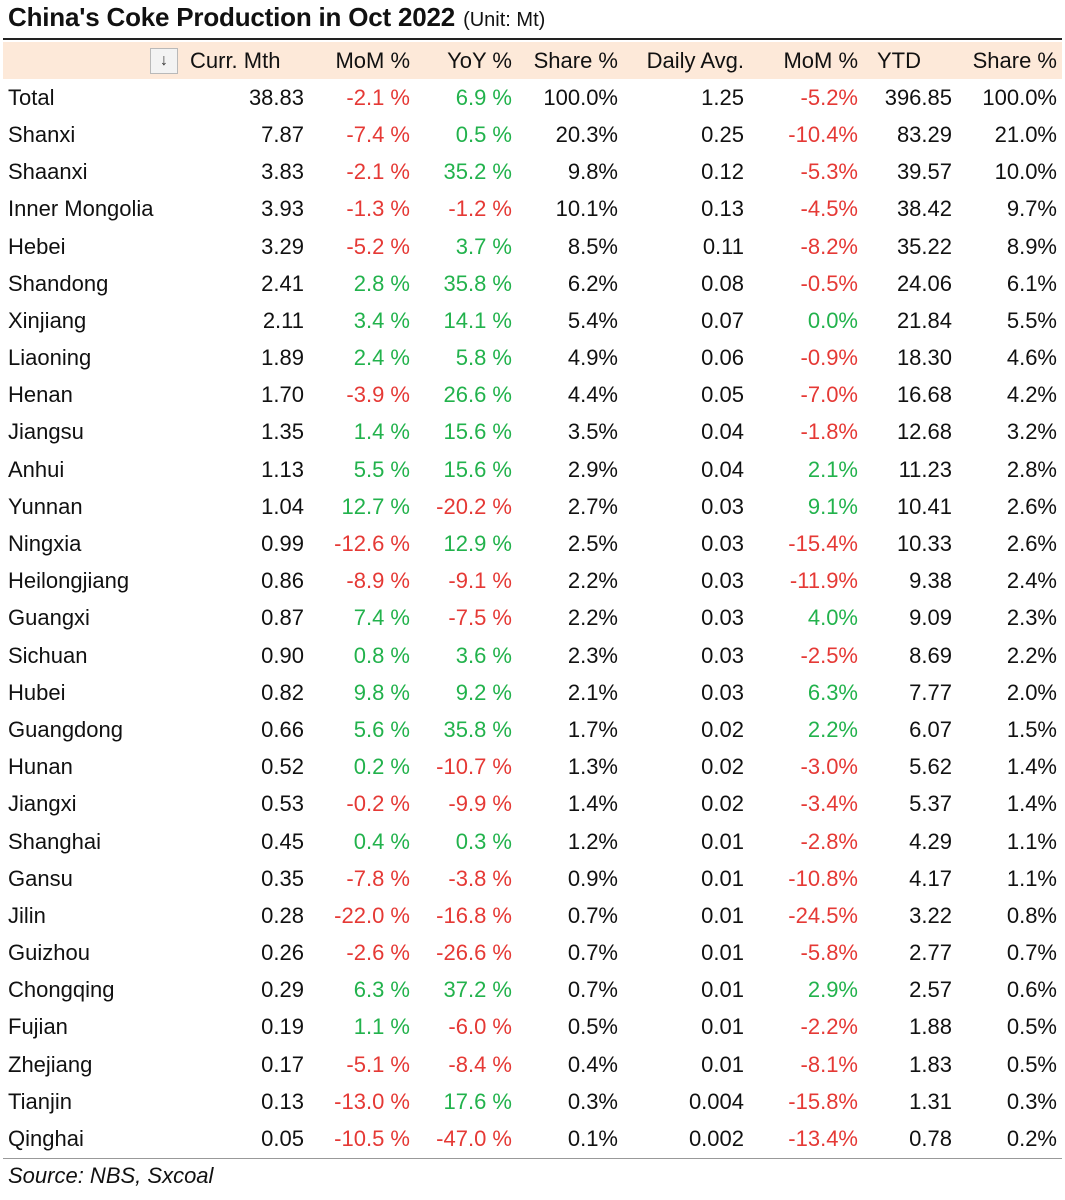 The width and height of the screenshot is (1065, 1200). I want to click on cell-region: Gansu, so click(40, 878).